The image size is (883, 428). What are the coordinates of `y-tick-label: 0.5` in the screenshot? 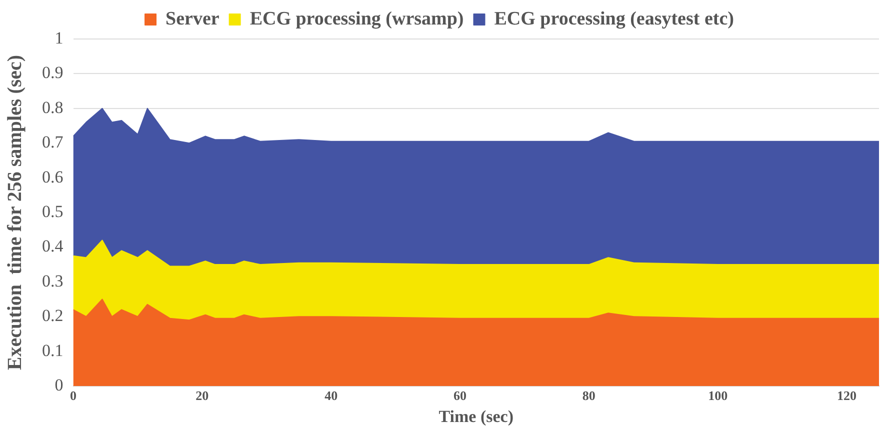 It's located at (53, 211).